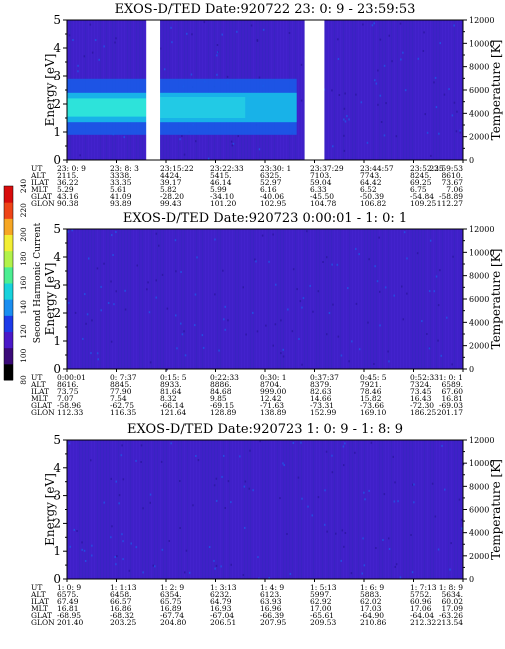 Image resolution: width=505 pixels, height=649 pixels. What do you see at coordinates (123, 587) in the screenshot?
I see `orbit-cell: 1: 1:13` at bounding box center [123, 587].